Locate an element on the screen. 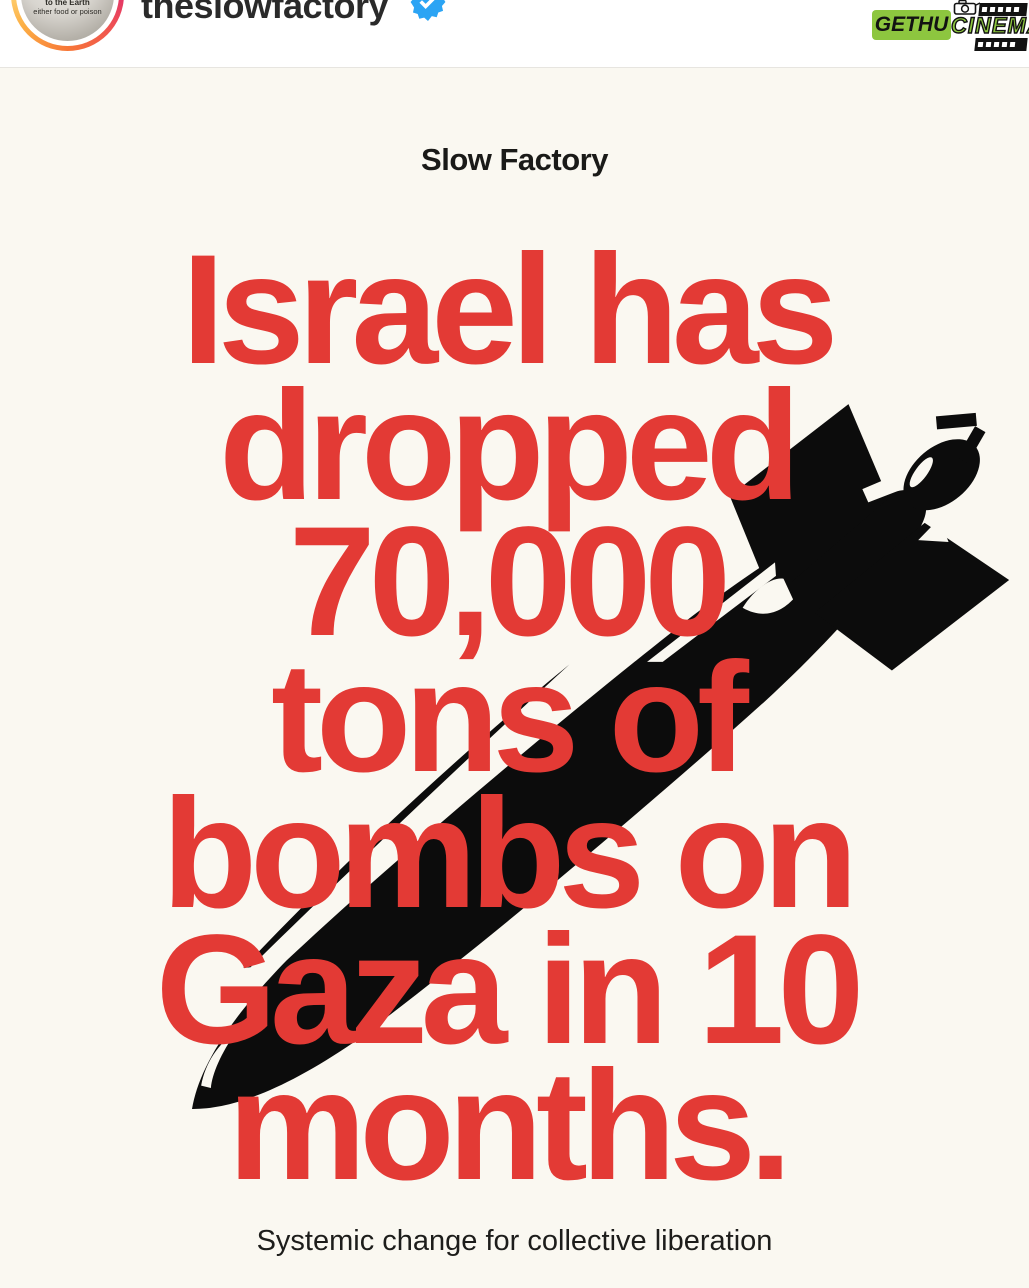 This screenshot has width=1029, height=1288. avatar-caption: to the Earth either food or poison is located at coordinates (67, 8).